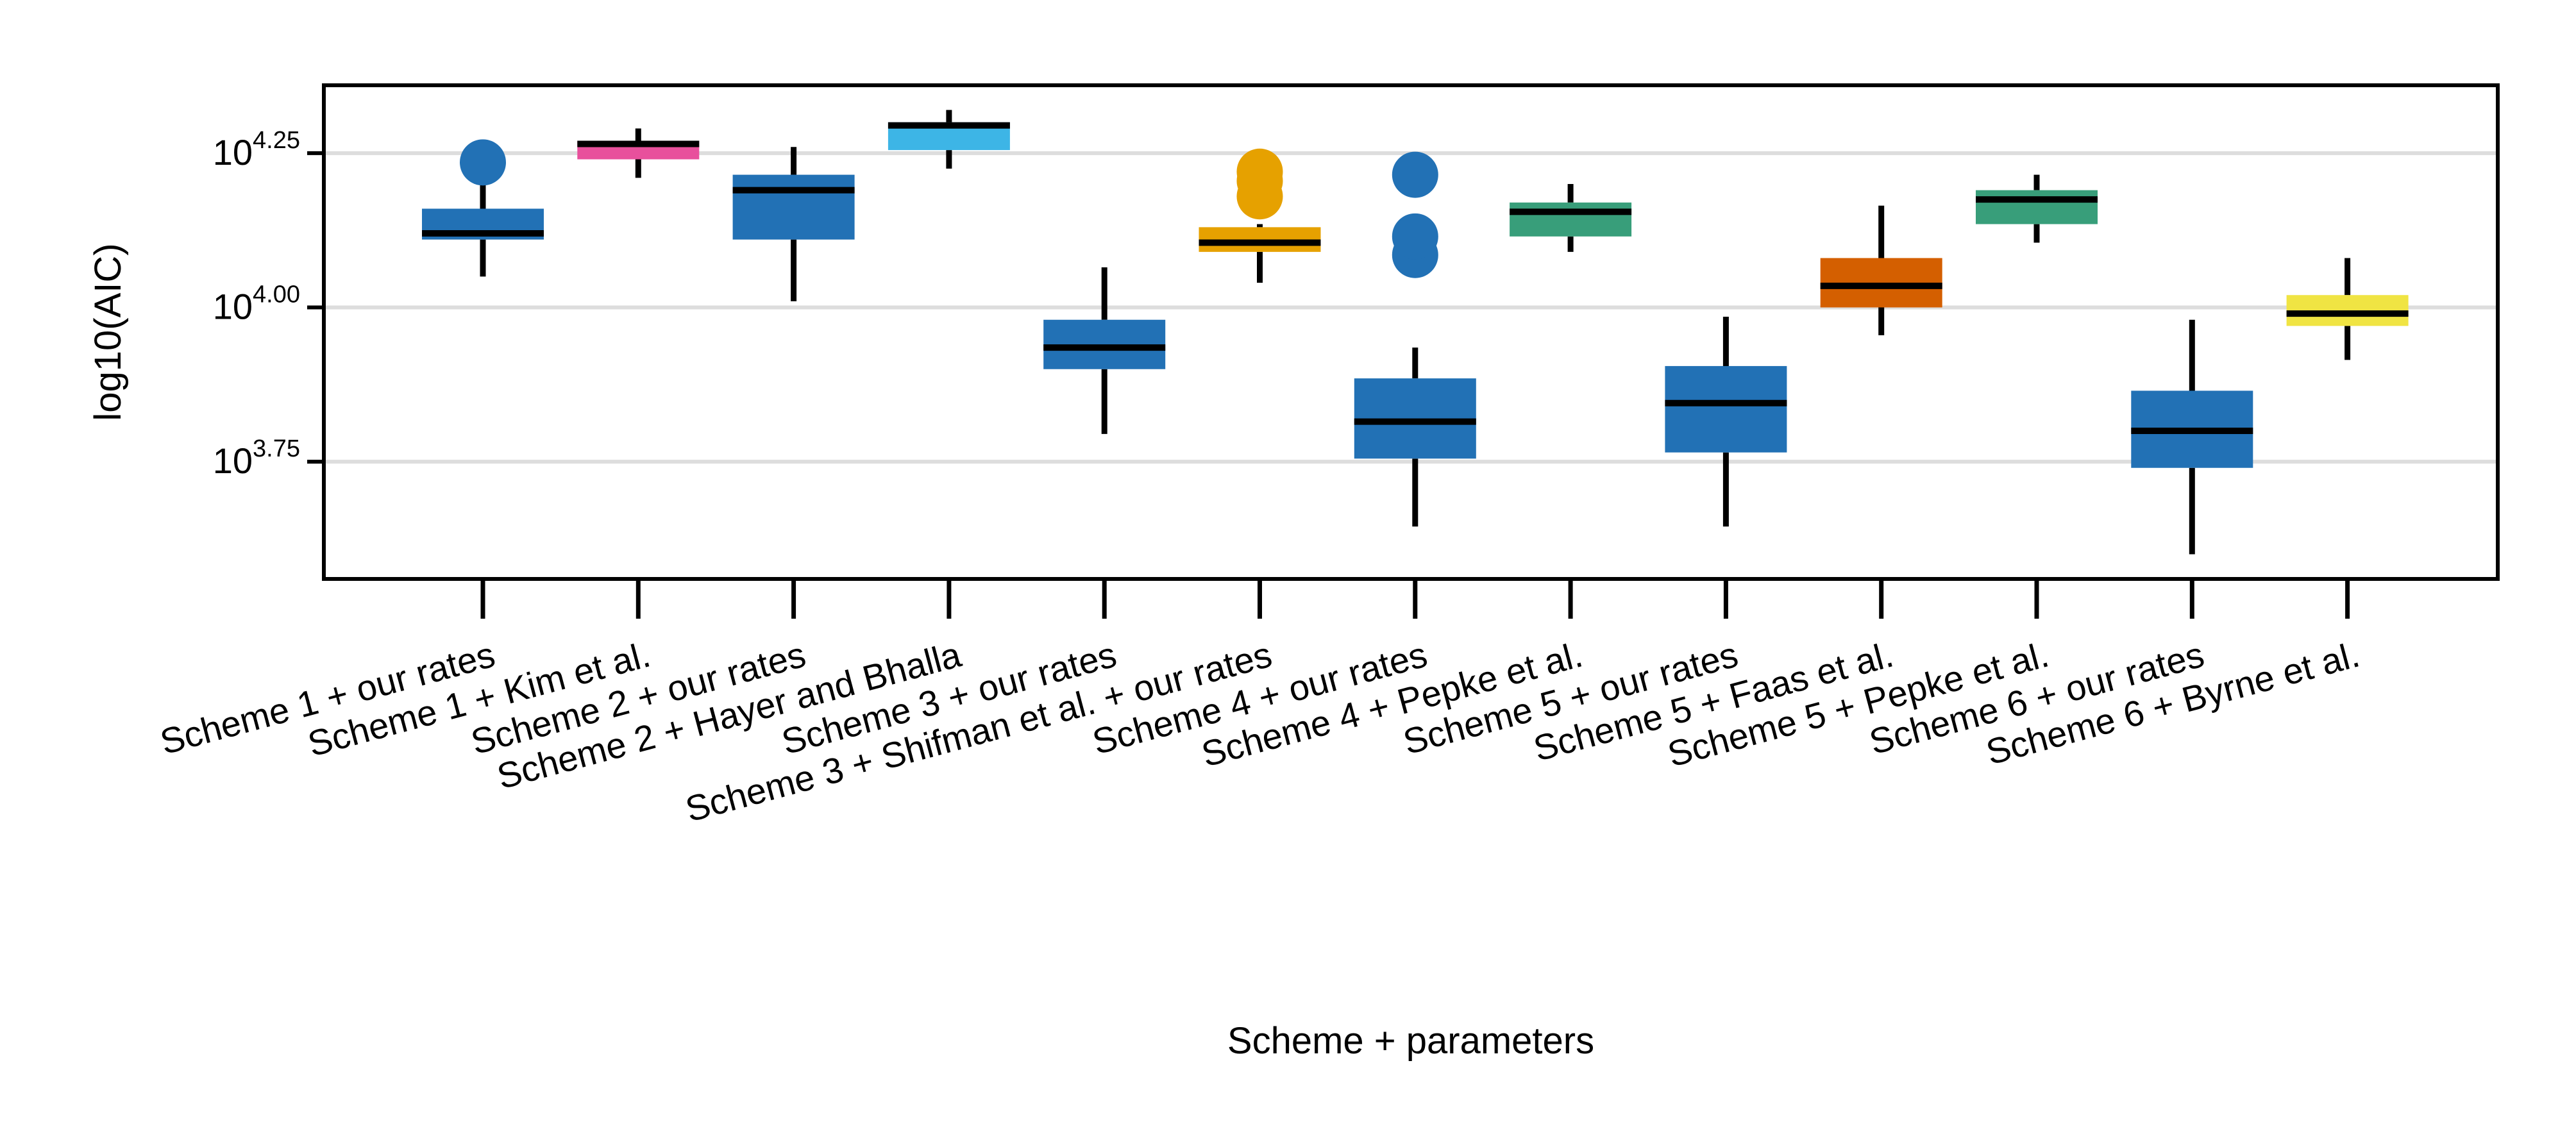 Image resolution: width=2576 pixels, height=1138 pixels. Describe the element at coordinates (108, 332) in the screenshot. I see `y-axis-title: log10(AIC)` at that location.